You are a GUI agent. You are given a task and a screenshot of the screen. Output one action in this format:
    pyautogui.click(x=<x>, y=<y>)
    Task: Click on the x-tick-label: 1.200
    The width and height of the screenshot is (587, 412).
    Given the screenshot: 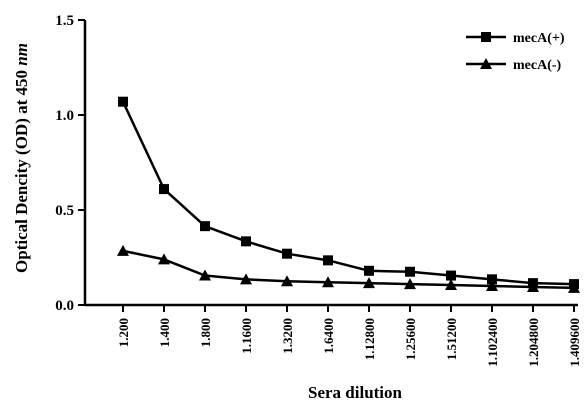 What is the action you would take?
    pyautogui.click(x=123, y=332)
    